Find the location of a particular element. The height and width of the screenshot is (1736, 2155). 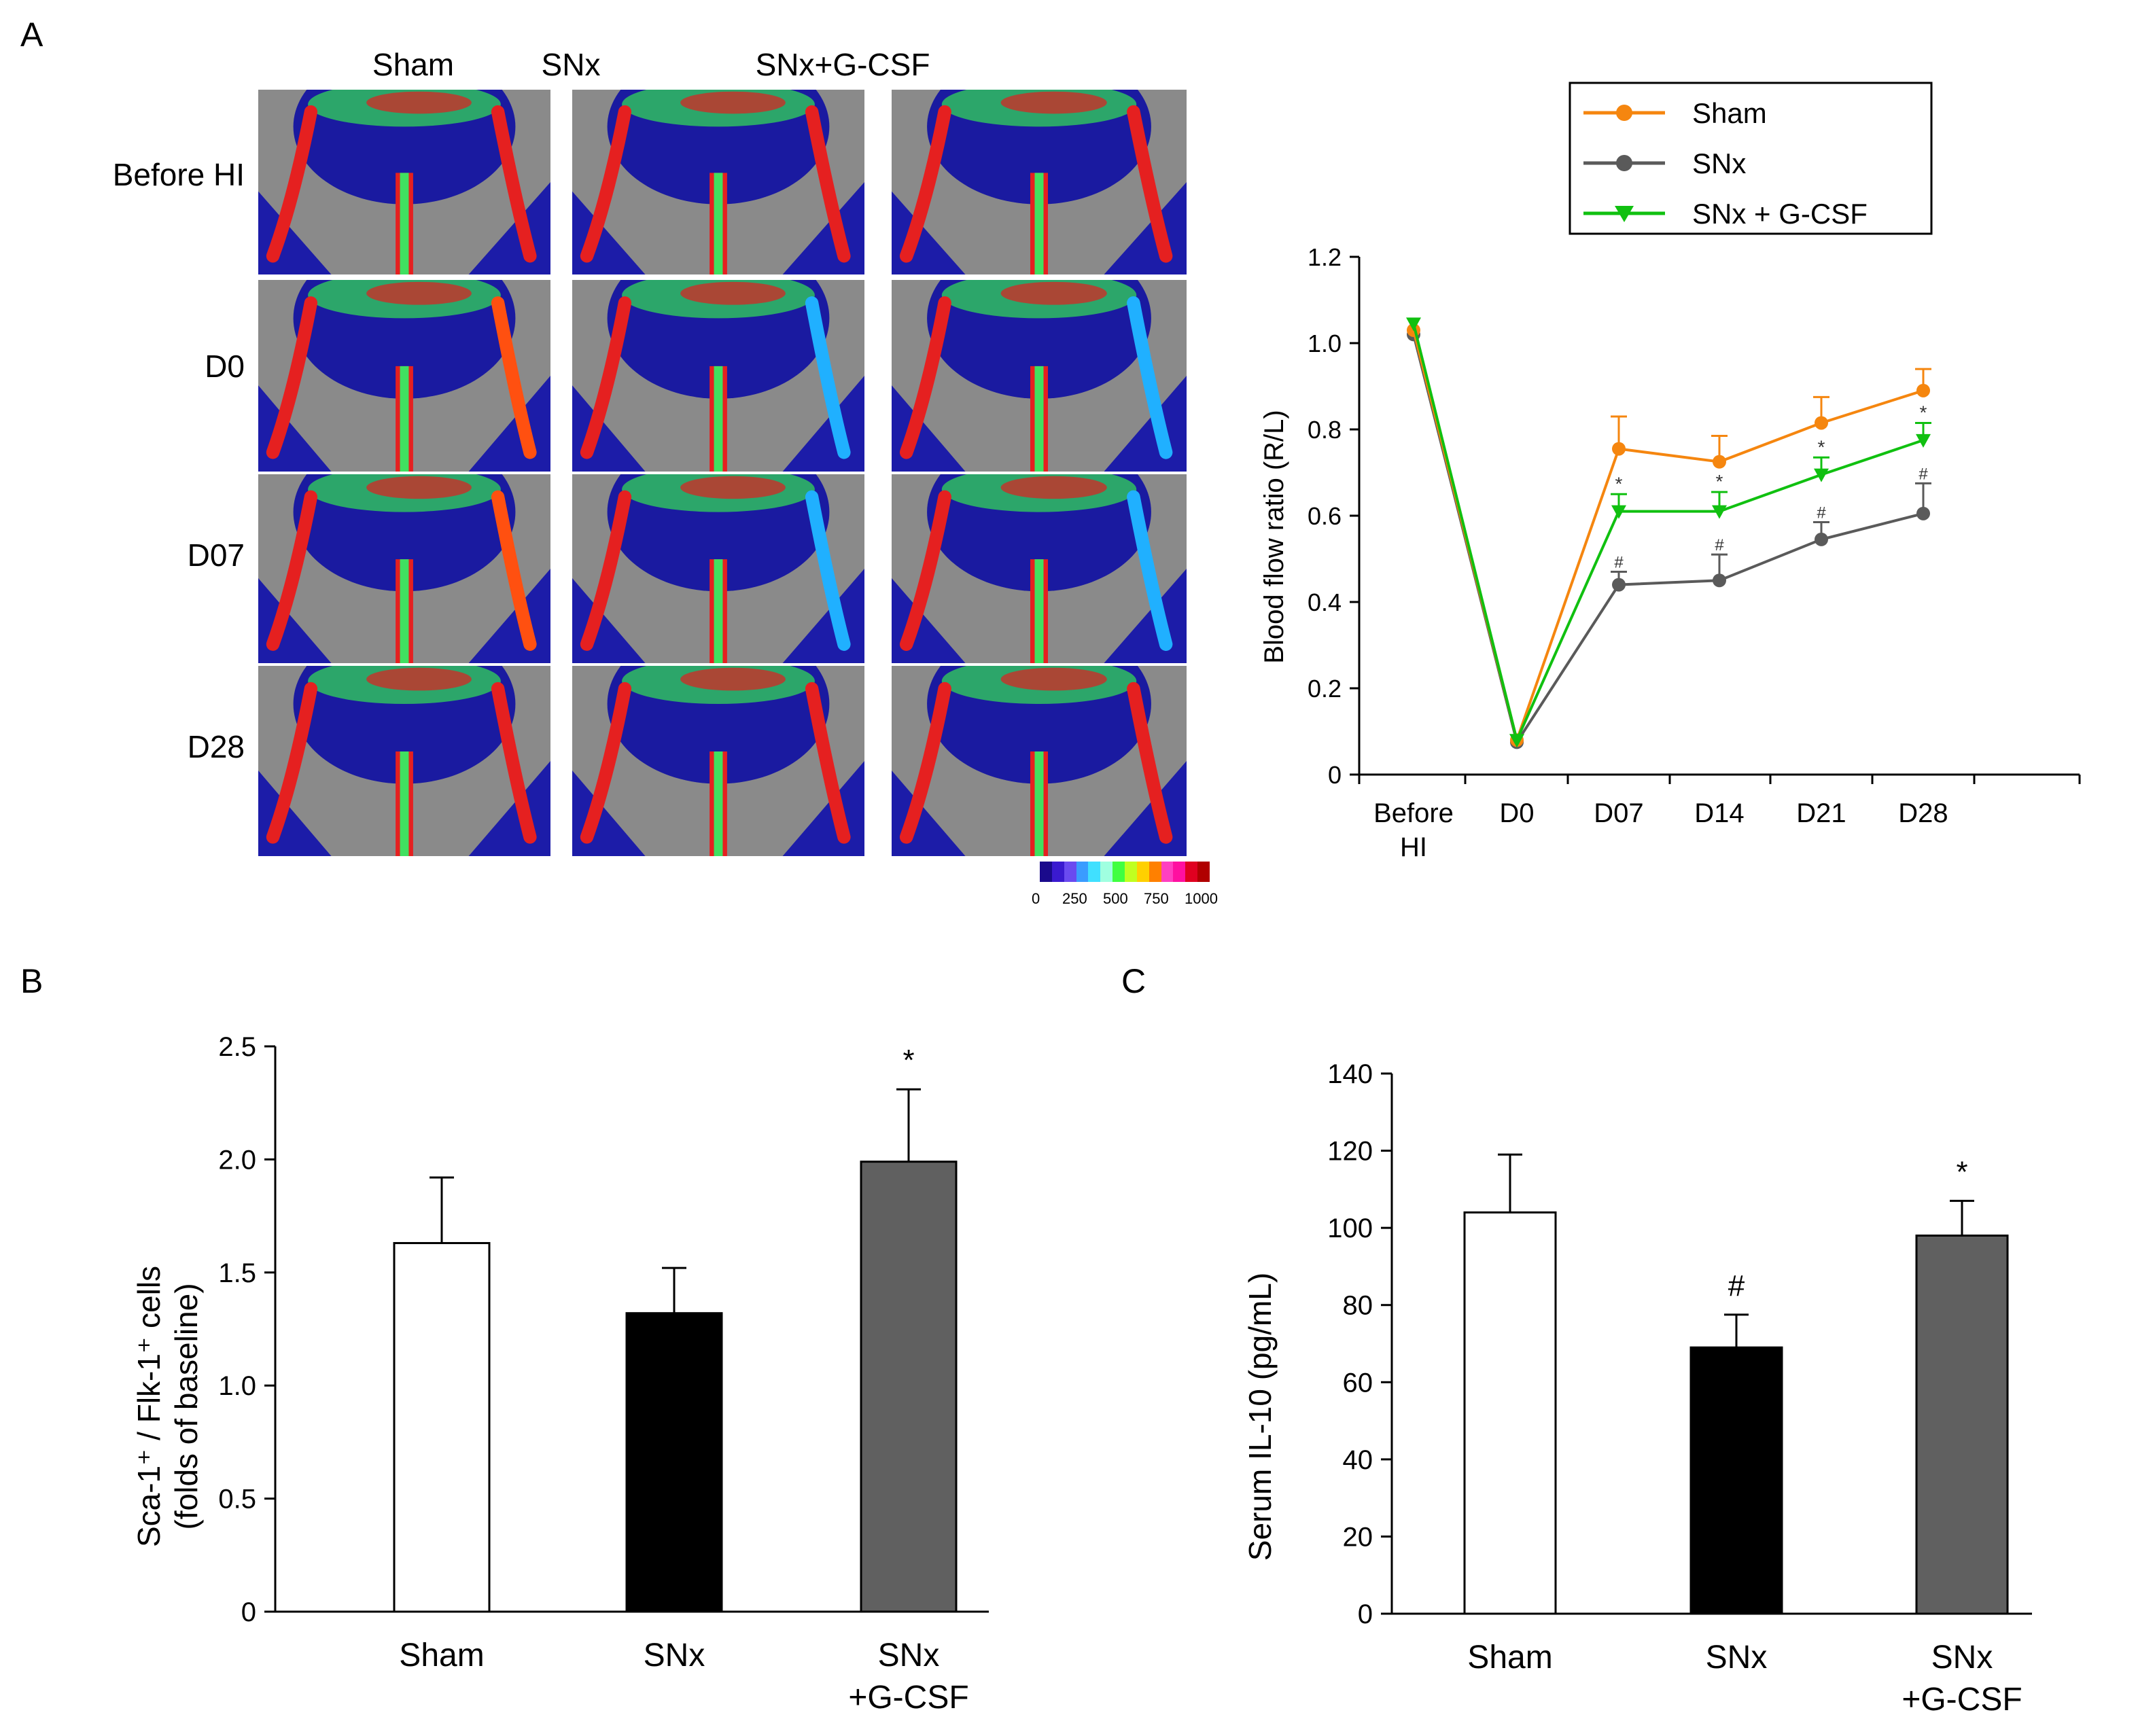

perfusion-image-before-hi-gcsf is located at coordinates (1039, 182).